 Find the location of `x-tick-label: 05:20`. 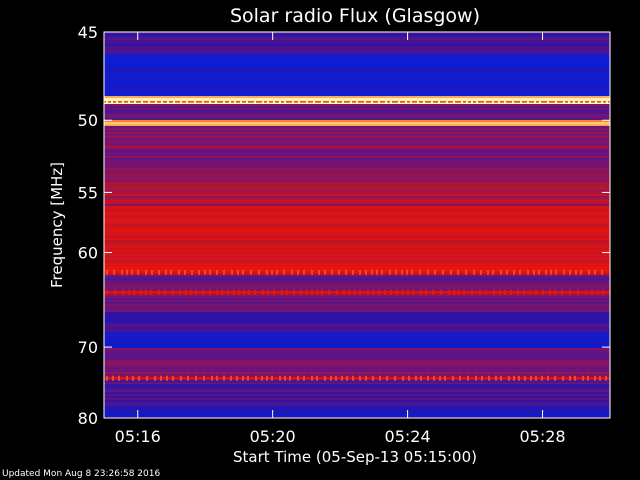

x-tick-label: 05:20 is located at coordinates (273, 436).